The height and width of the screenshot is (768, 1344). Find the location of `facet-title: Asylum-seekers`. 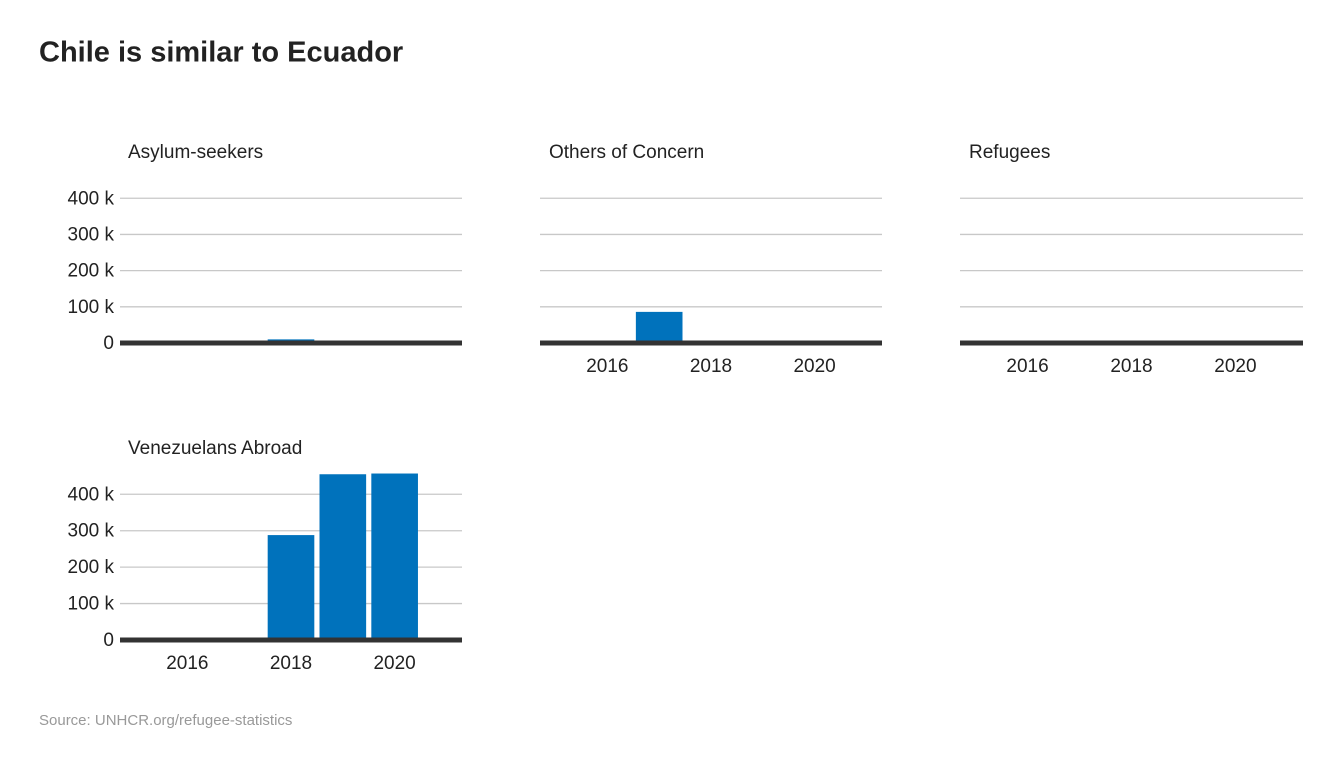

facet-title: Asylum-seekers is located at coordinates (195, 152).